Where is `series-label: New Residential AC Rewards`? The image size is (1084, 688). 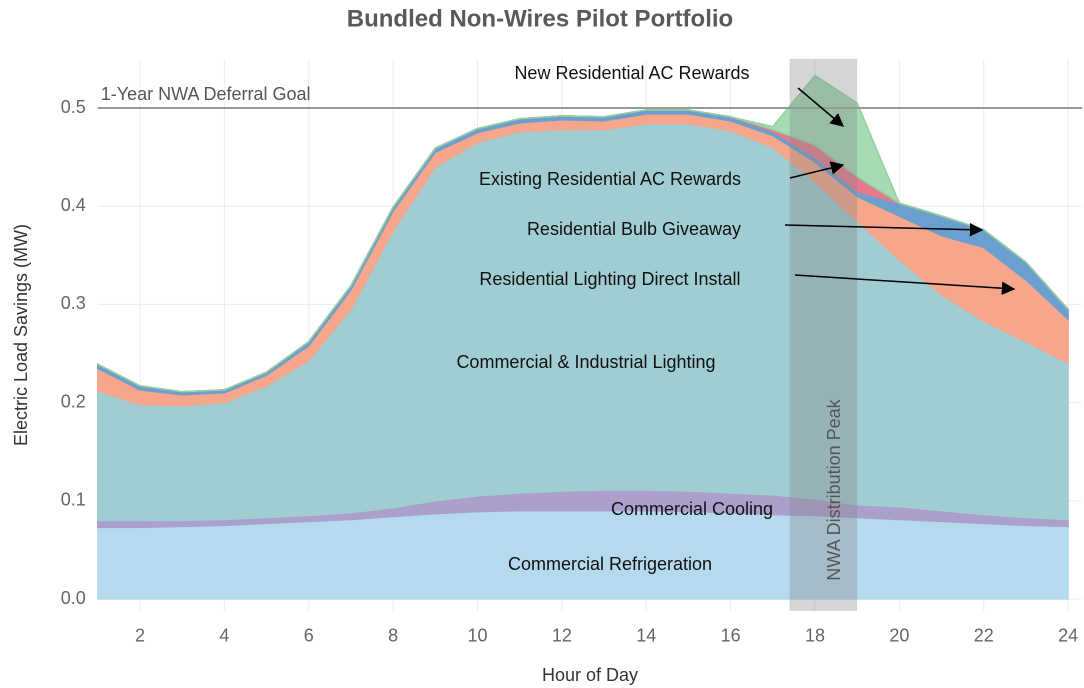 series-label: New Residential AC Rewards is located at coordinates (631, 73).